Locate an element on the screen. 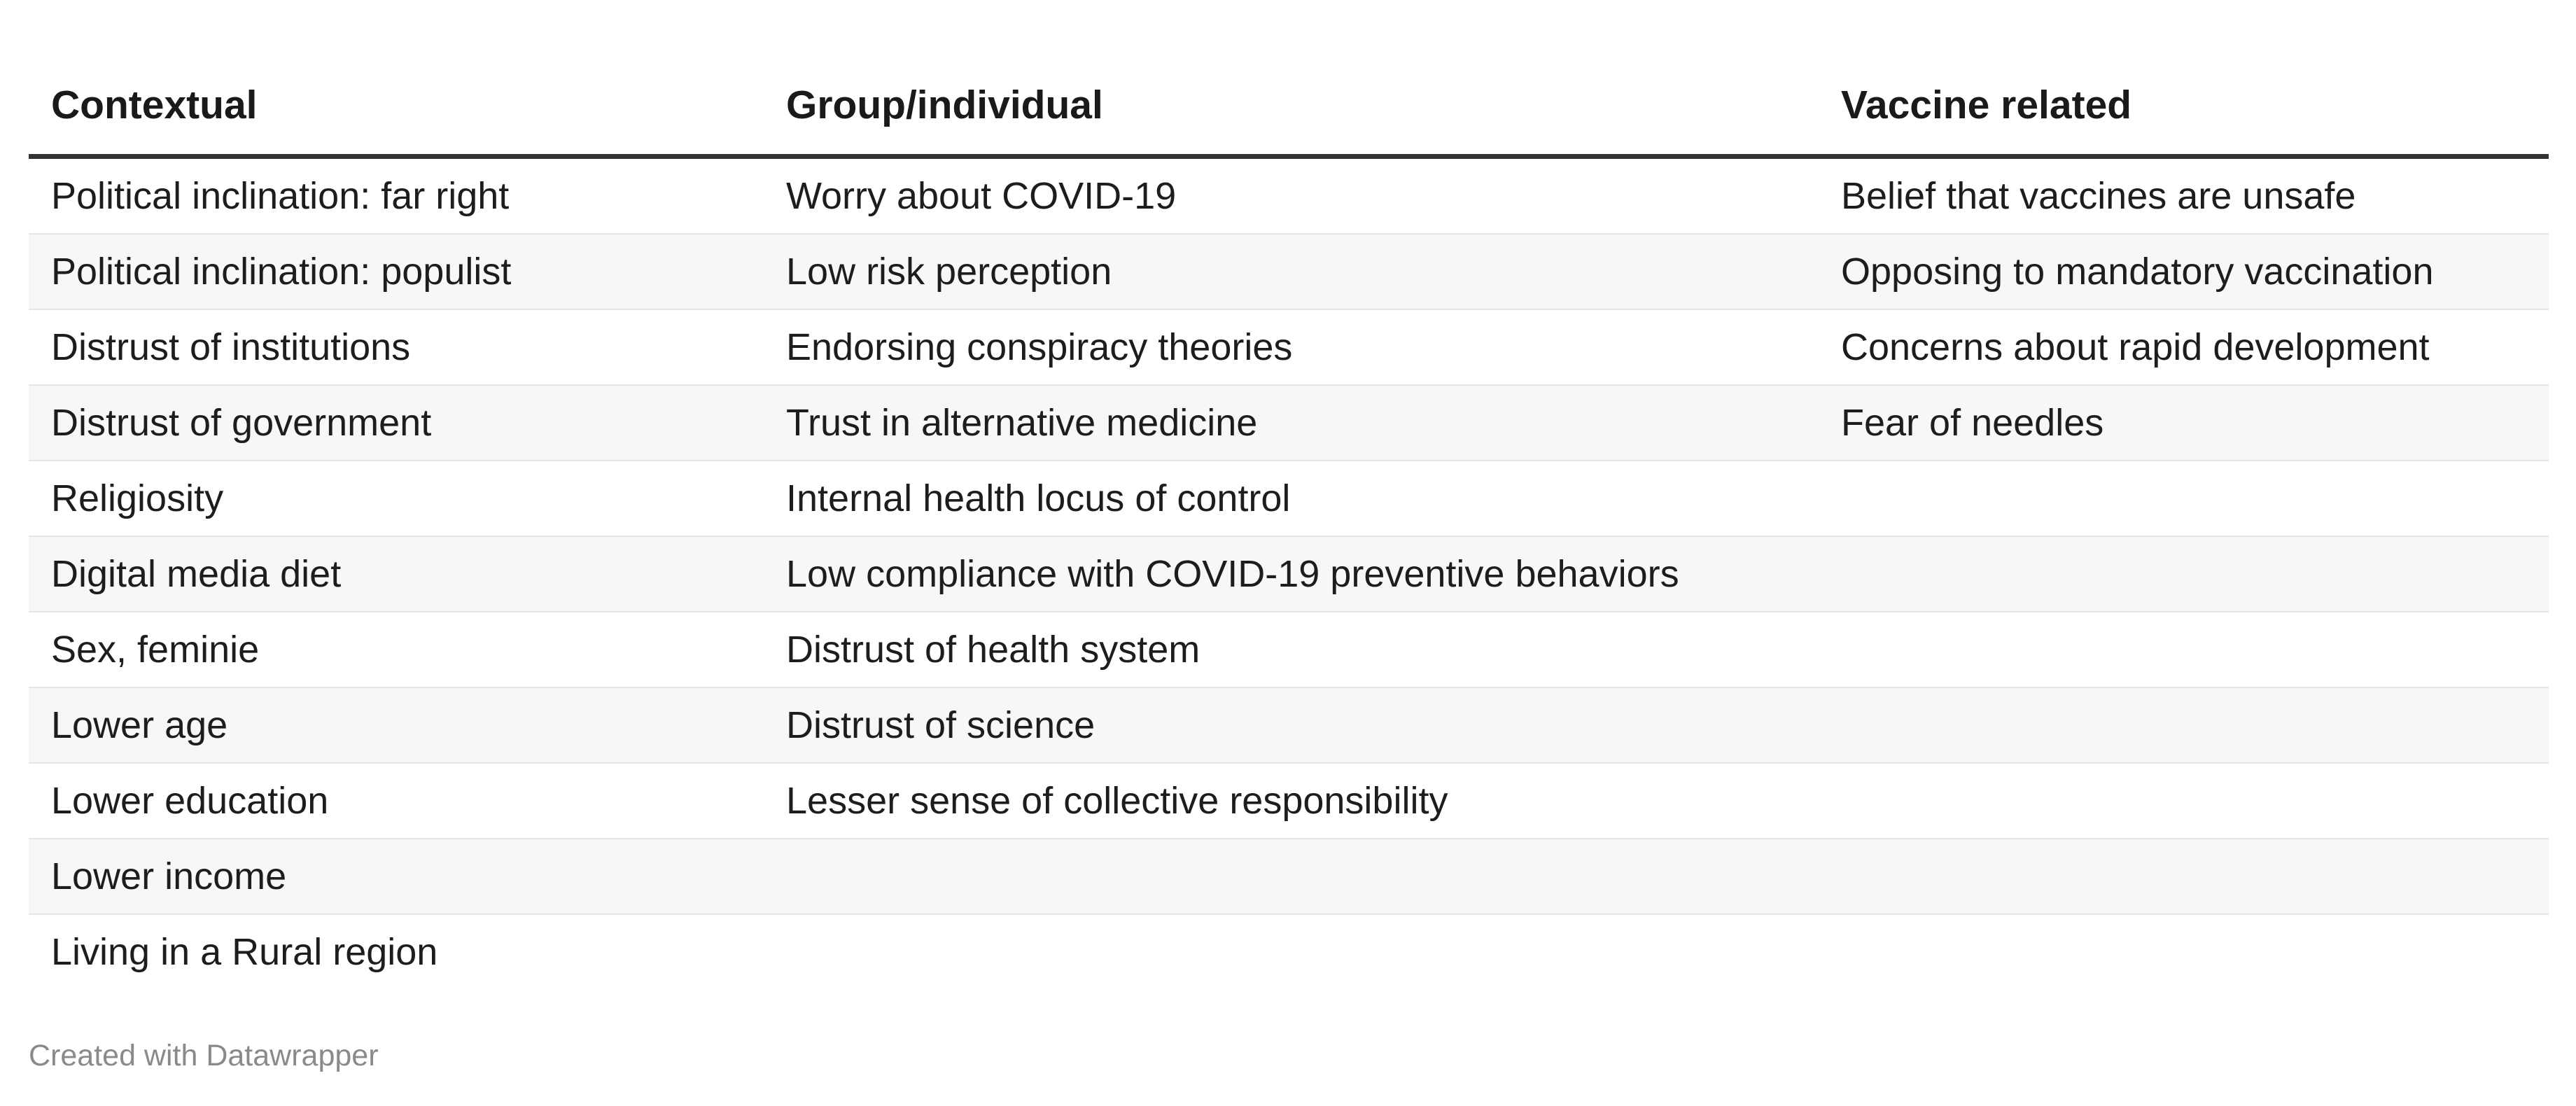 This screenshot has height=1106, width=2576. table-cell: Distrust of institutions is located at coordinates (396, 347).